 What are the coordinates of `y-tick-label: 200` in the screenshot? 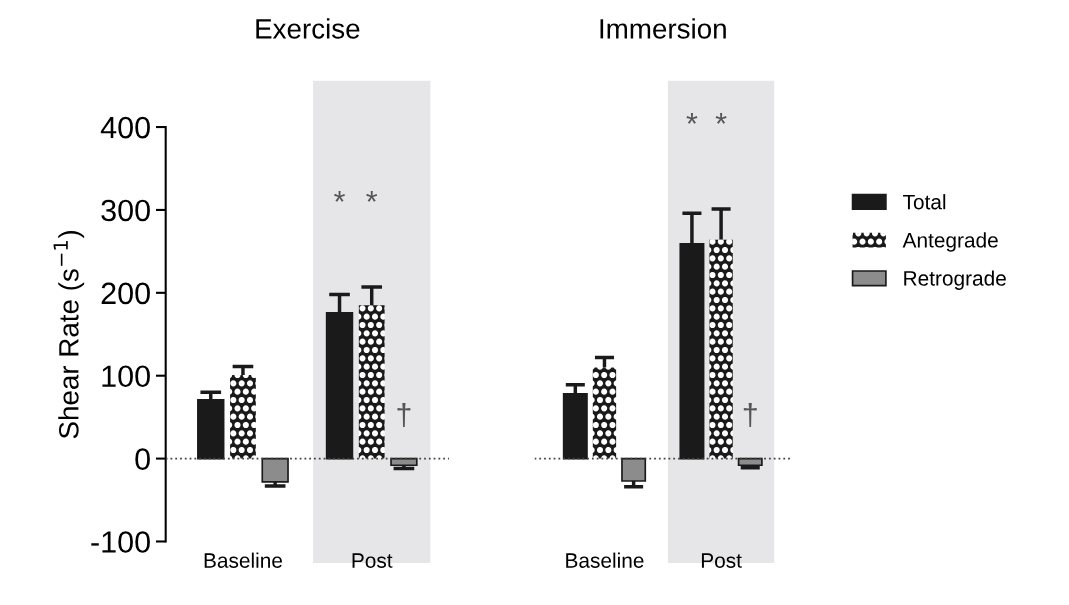 It's located at (125, 293).